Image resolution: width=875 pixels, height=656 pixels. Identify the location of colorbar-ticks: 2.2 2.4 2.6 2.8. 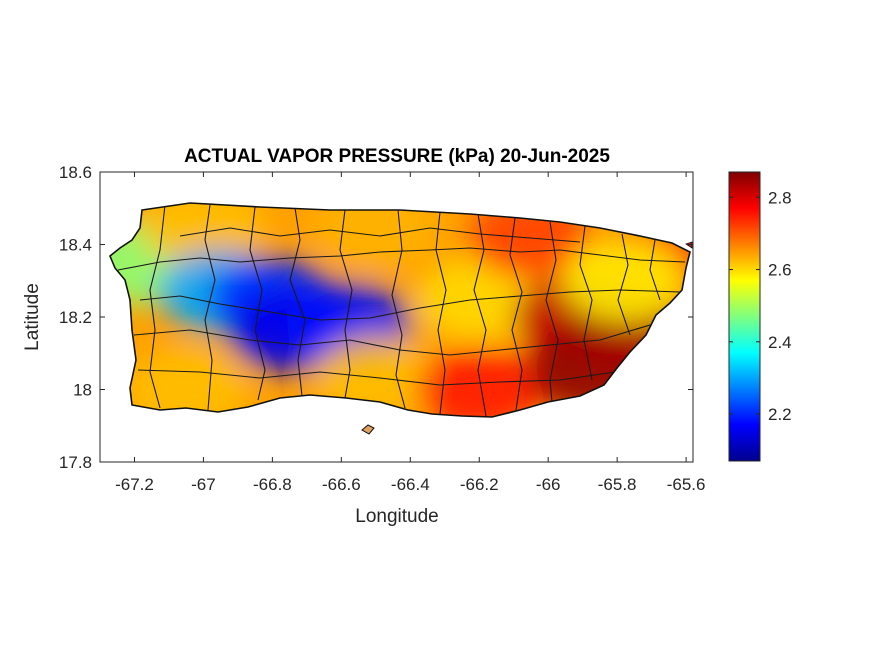
(760, 306).